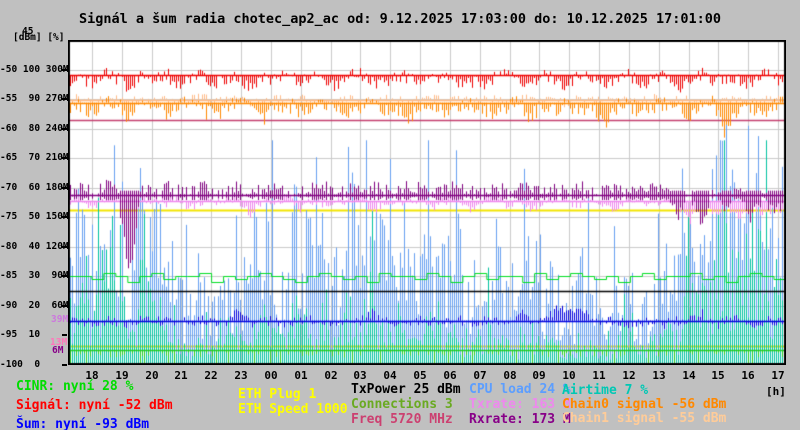 This screenshot has height=430, width=800. I want to click on legend-item-cinr: CINR: nyní 28 %, so click(75, 386).